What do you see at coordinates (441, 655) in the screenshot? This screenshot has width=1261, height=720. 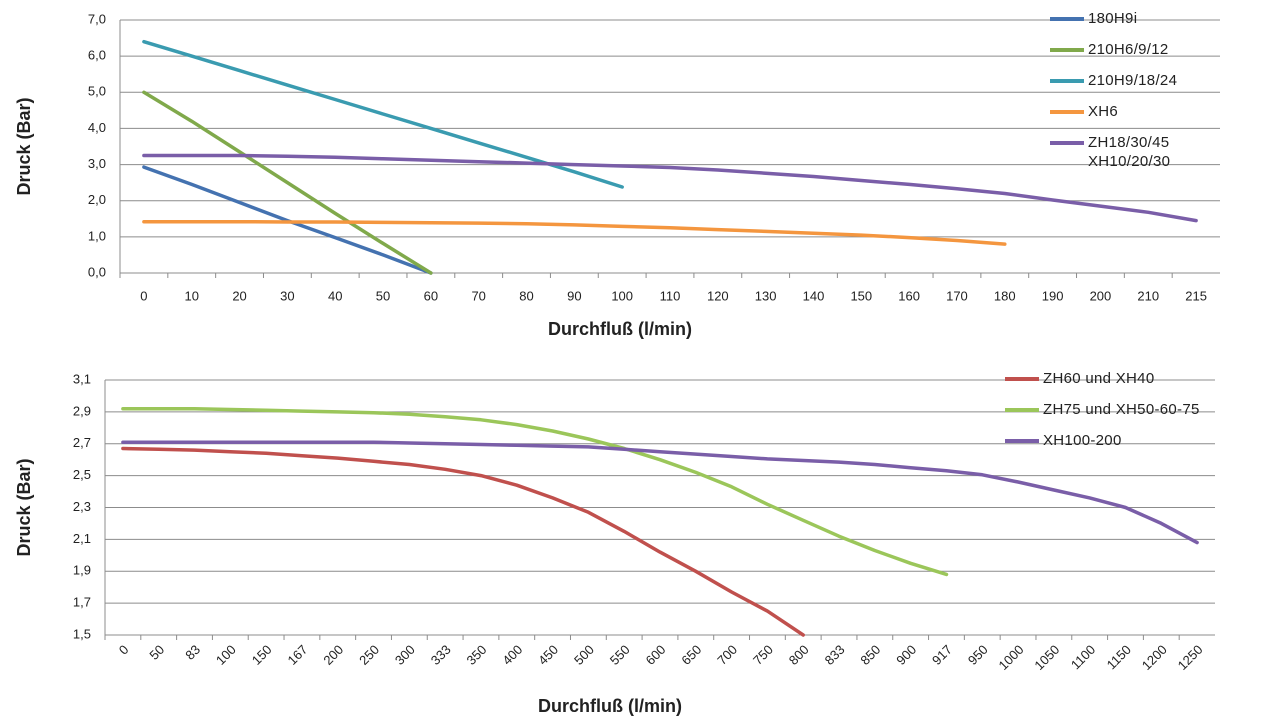 I see `x-tick-label: 333` at bounding box center [441, 655].